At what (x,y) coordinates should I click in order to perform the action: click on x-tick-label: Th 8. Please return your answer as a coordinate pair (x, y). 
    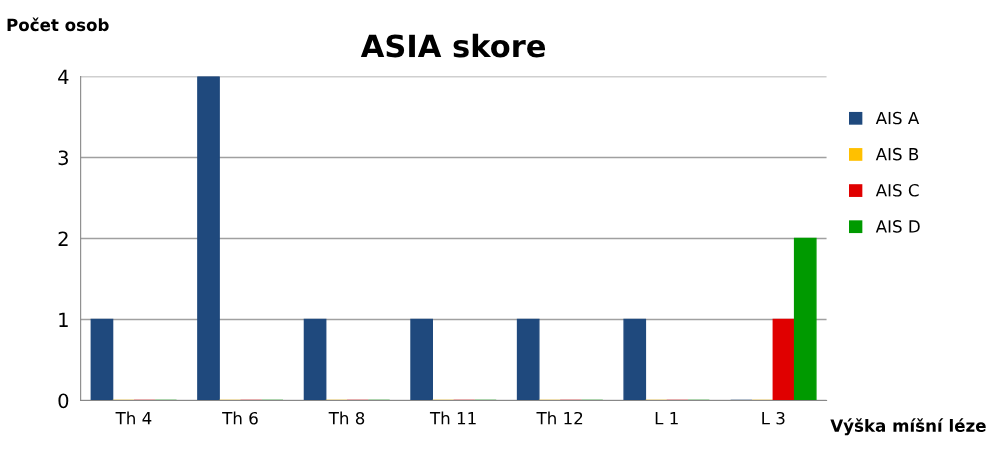
    Looking at the image, I should click on (346, 418).